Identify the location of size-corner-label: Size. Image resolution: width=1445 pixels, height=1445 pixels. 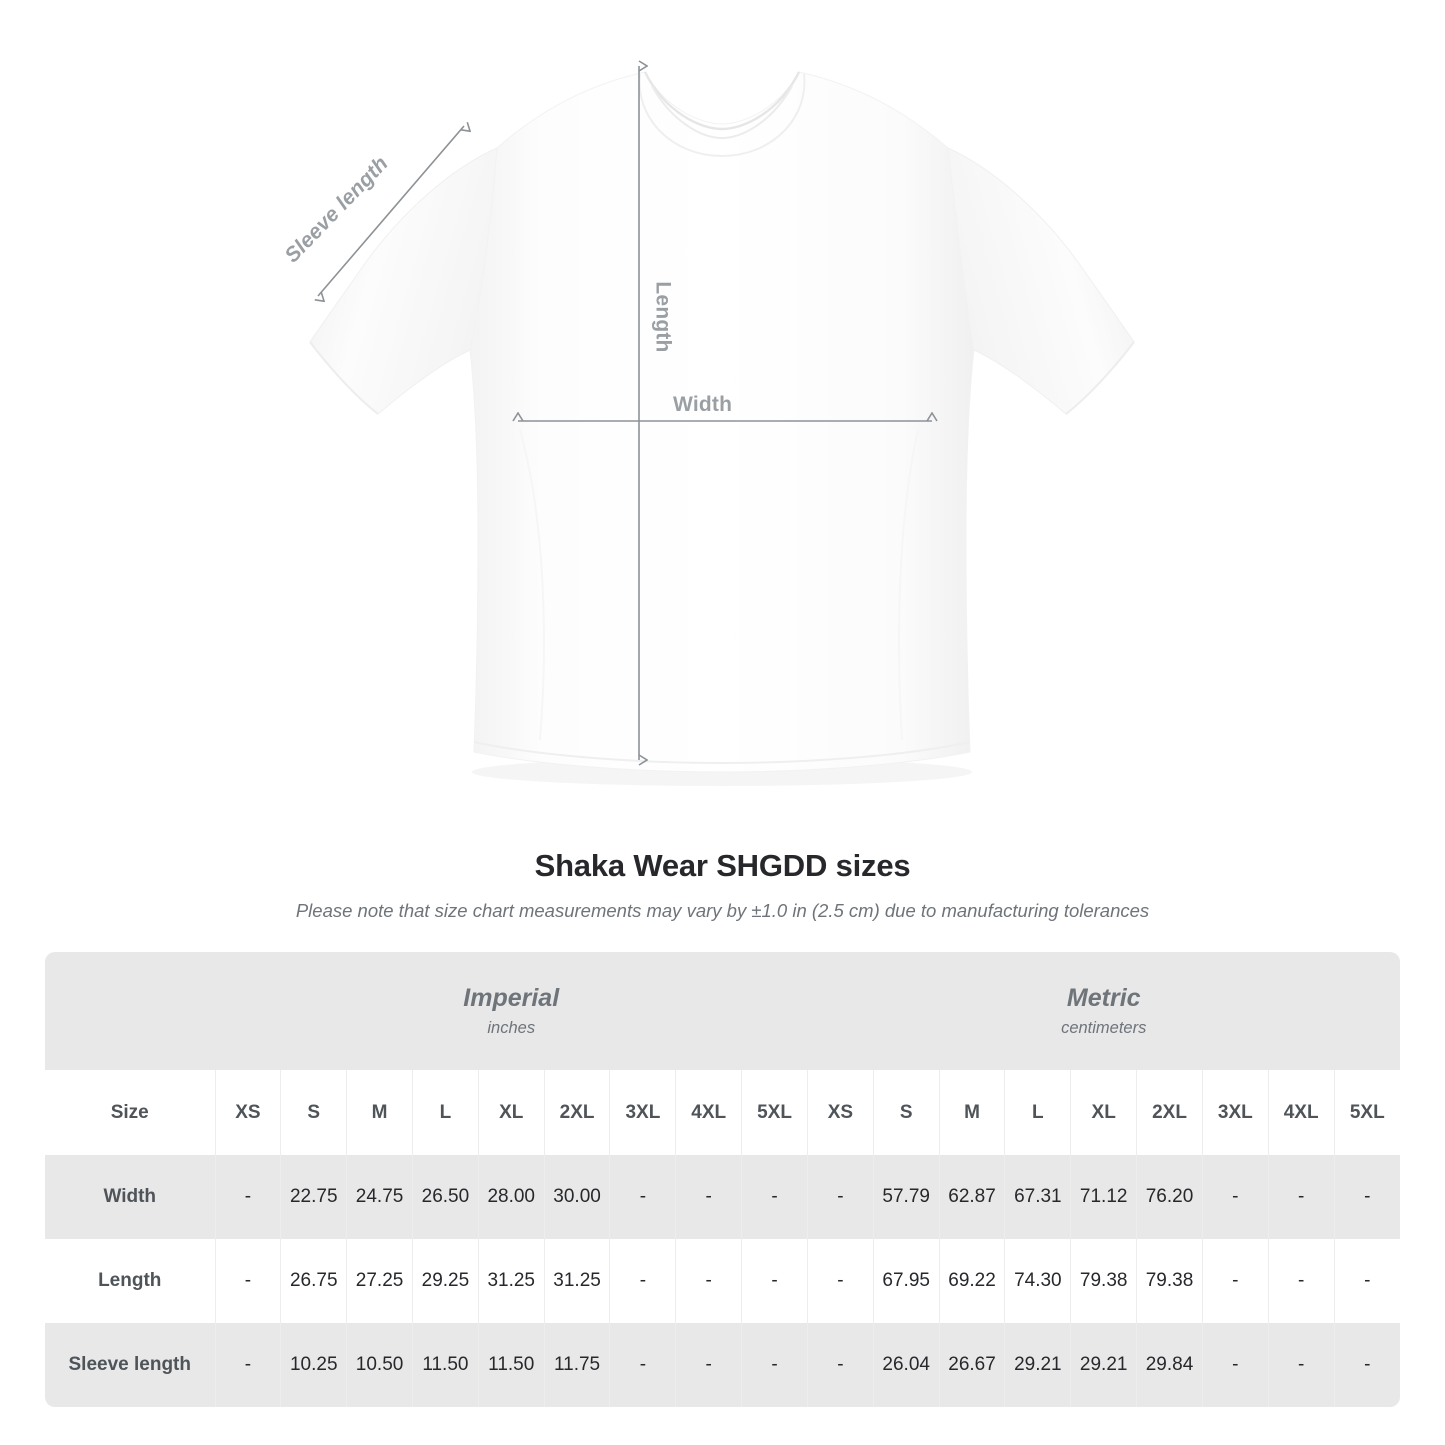
(130, 1112).